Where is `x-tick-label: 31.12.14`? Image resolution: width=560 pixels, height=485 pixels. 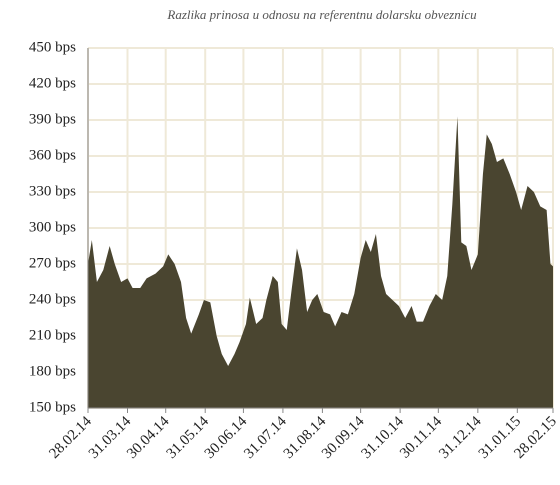
x-tick-label: 31.12.14 is located at coordinates (460, 437).